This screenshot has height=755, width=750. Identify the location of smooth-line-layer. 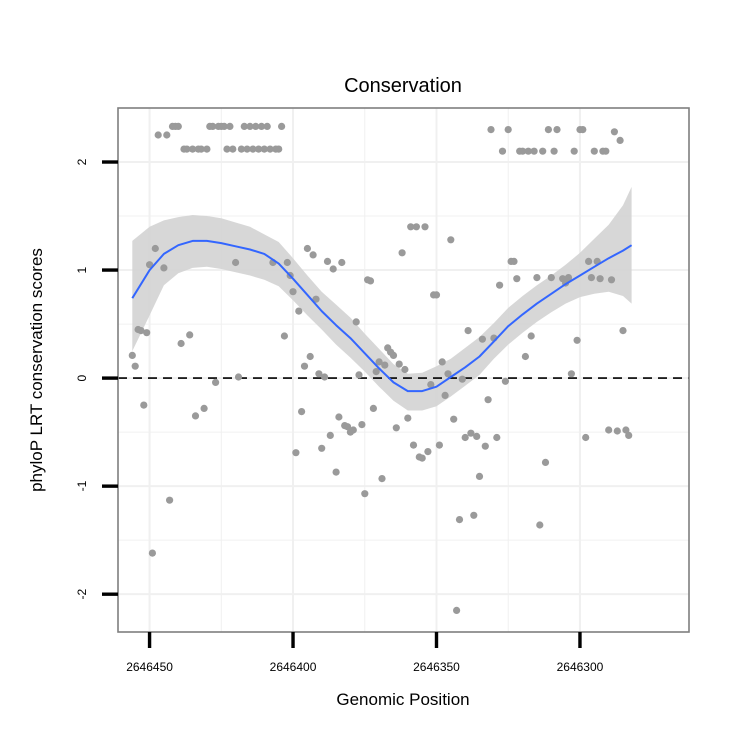
(382, 316).